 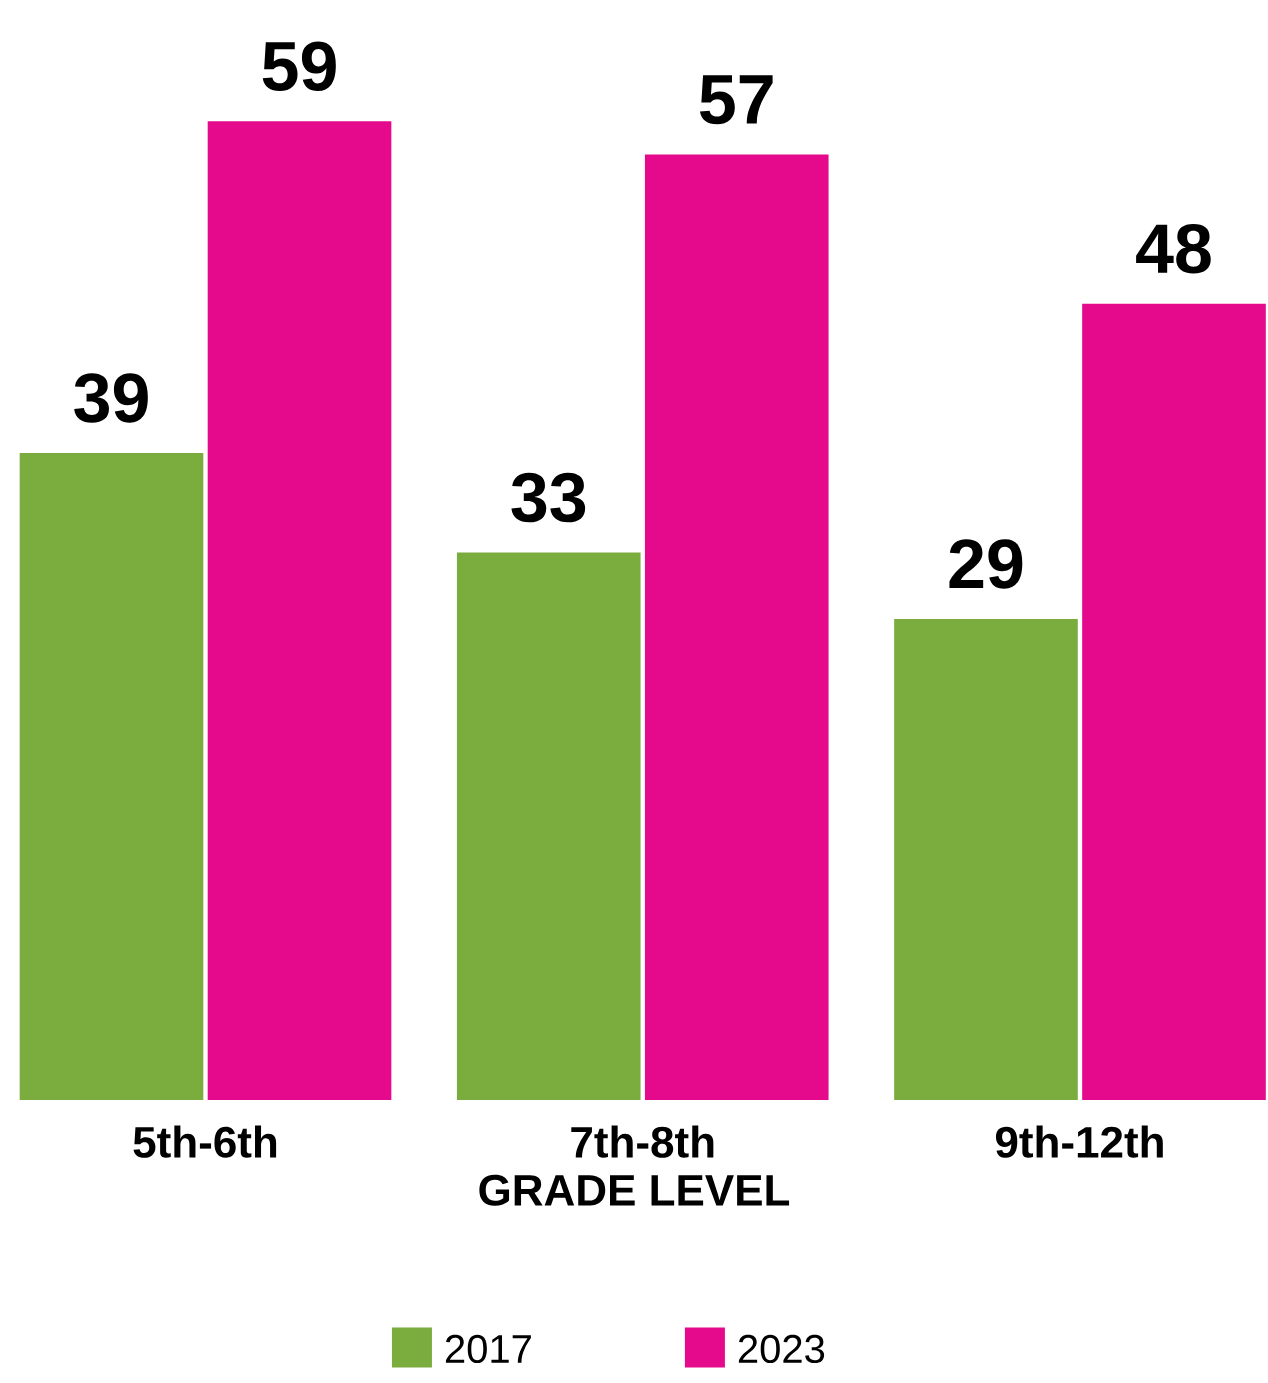 I want to click on data-label: 33, so click(x=548, y=497).